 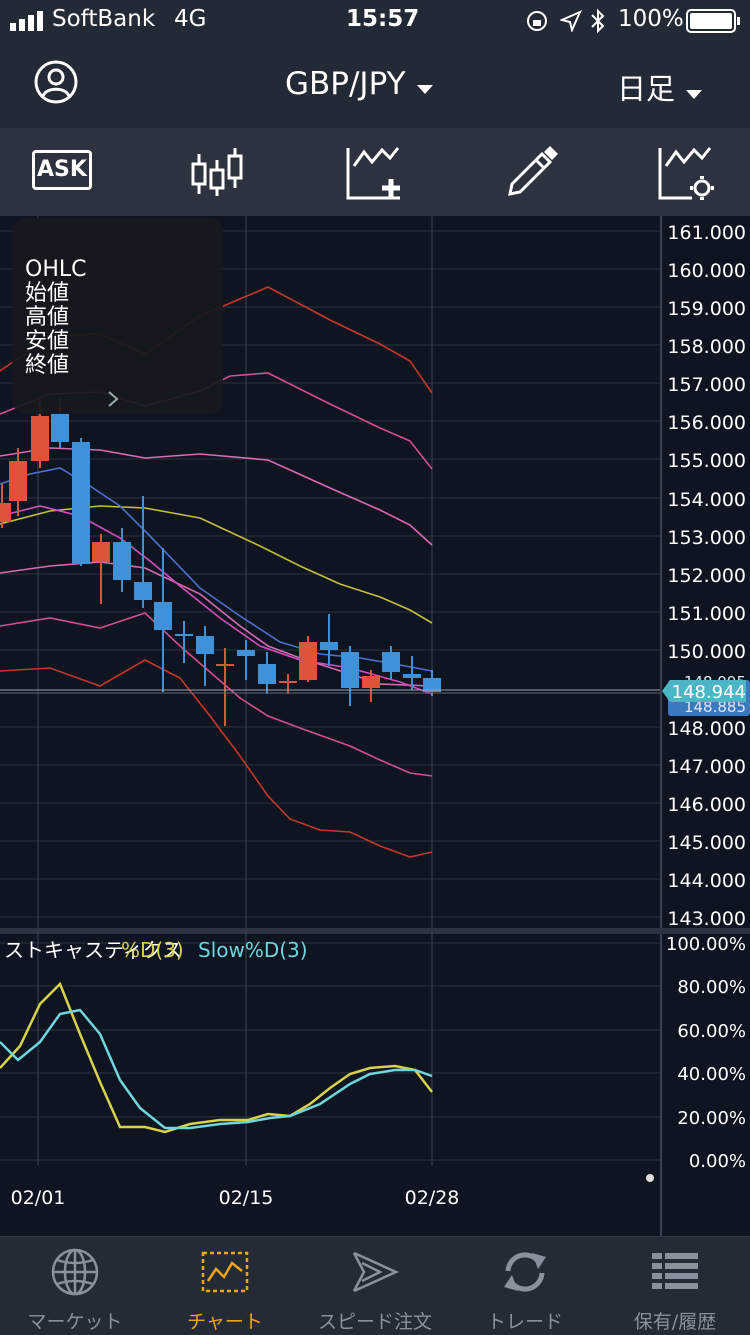 What do you see at coordinates (709, 692) in the screenshot?
I see `price-badge-value: 148.944` at bounding box center [709, 692].